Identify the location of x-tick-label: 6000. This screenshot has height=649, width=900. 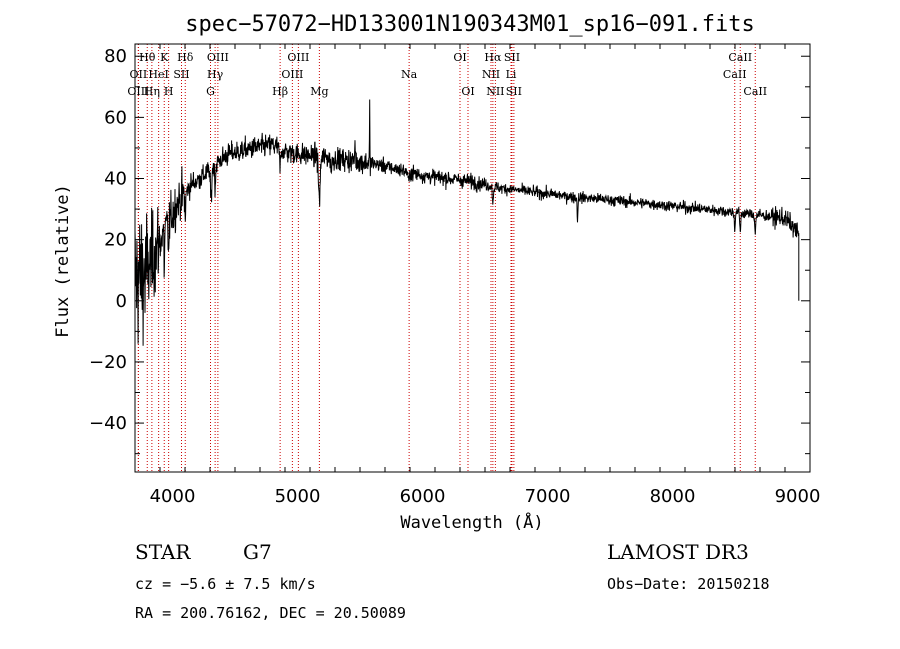
(423, 496).